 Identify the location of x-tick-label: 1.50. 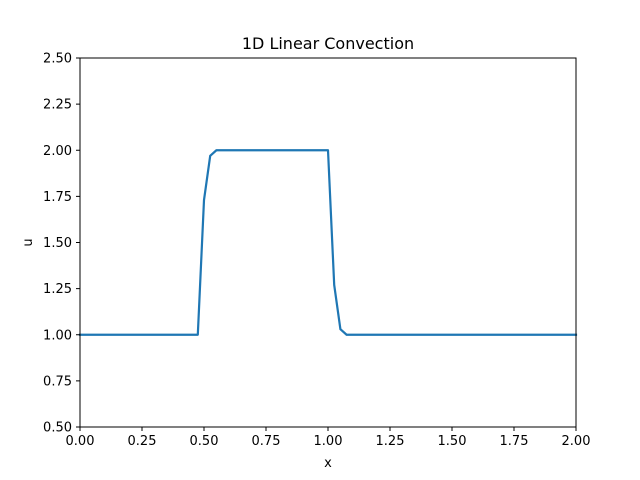
(452, 441).